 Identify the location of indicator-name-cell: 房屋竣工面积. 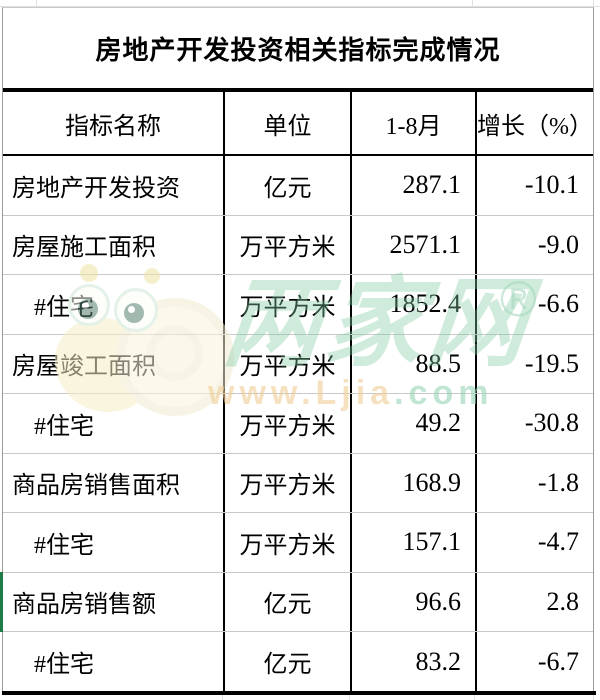
(84, 367).